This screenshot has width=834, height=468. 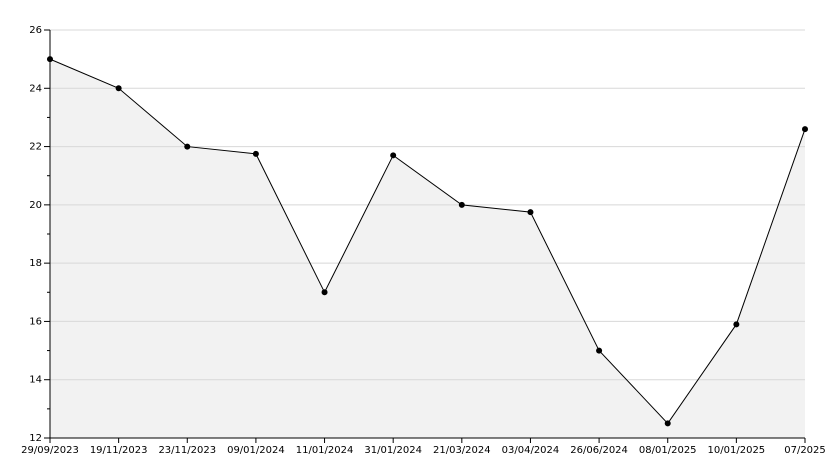 I want to click on x-tick-label: 23/11/2023, so click(x=187, y=450).